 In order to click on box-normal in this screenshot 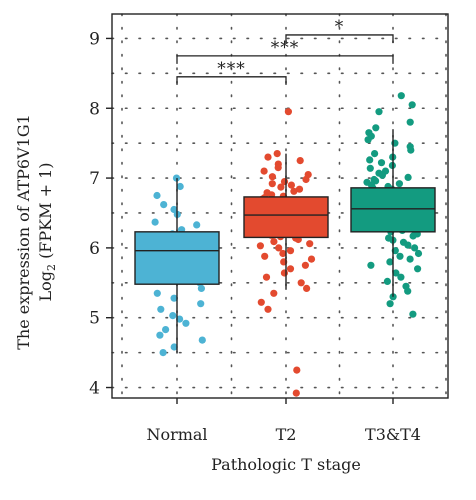, I will do `click(177, 258)`.